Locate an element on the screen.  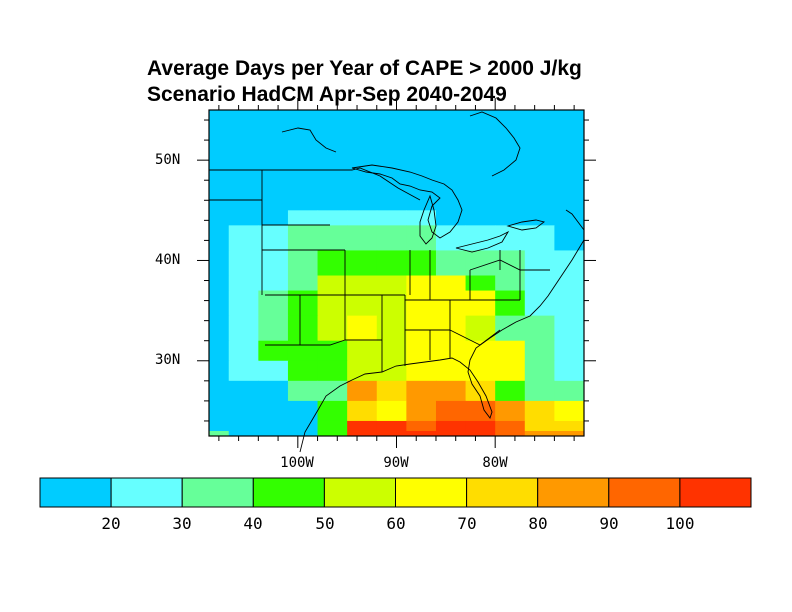
colorbar-label: 30 is located at coordinates (182, 523).